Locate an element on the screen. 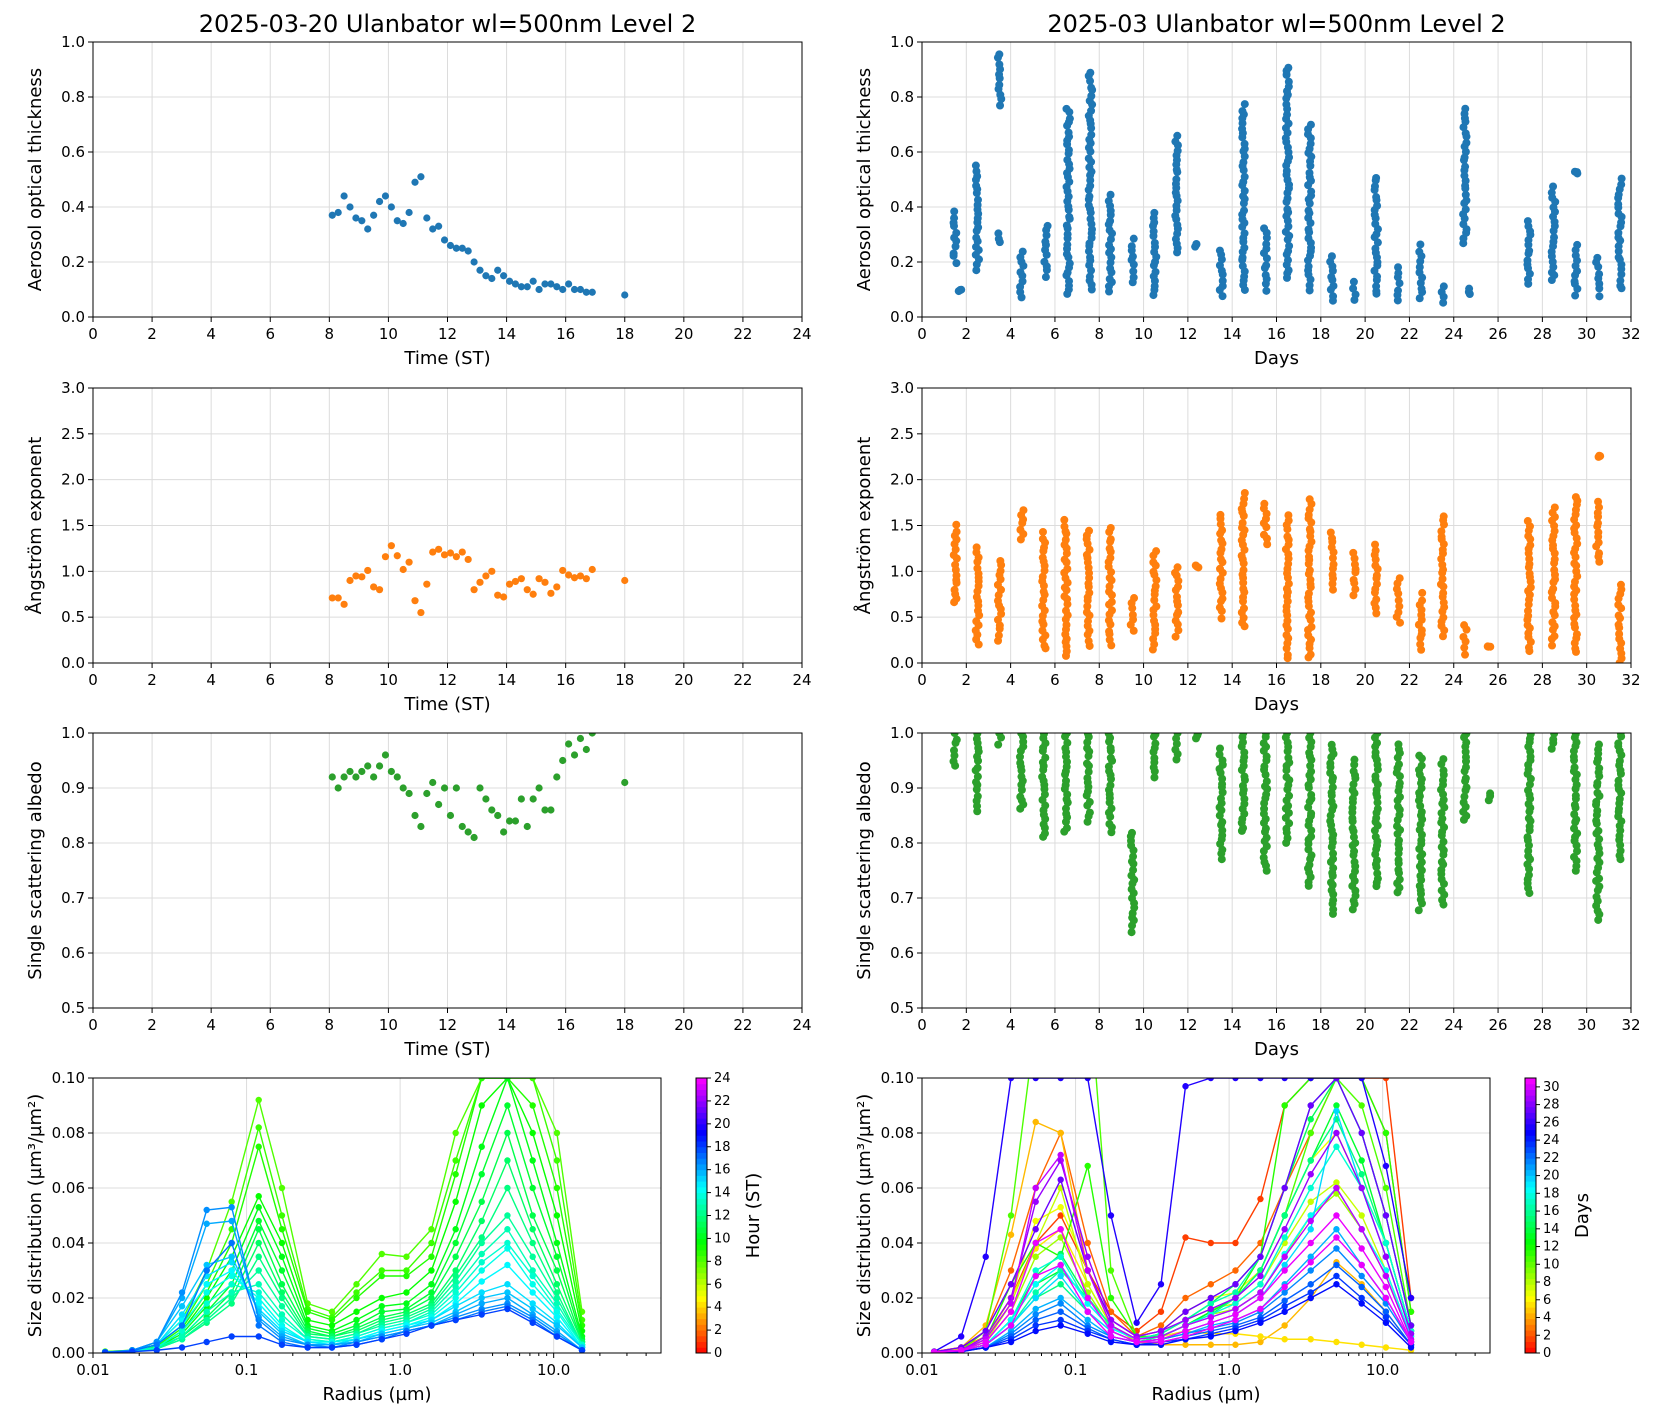 The width and height of the screenshot is (1654, 1420). x-tick-label: 0 is located at coordinates (922, 680).